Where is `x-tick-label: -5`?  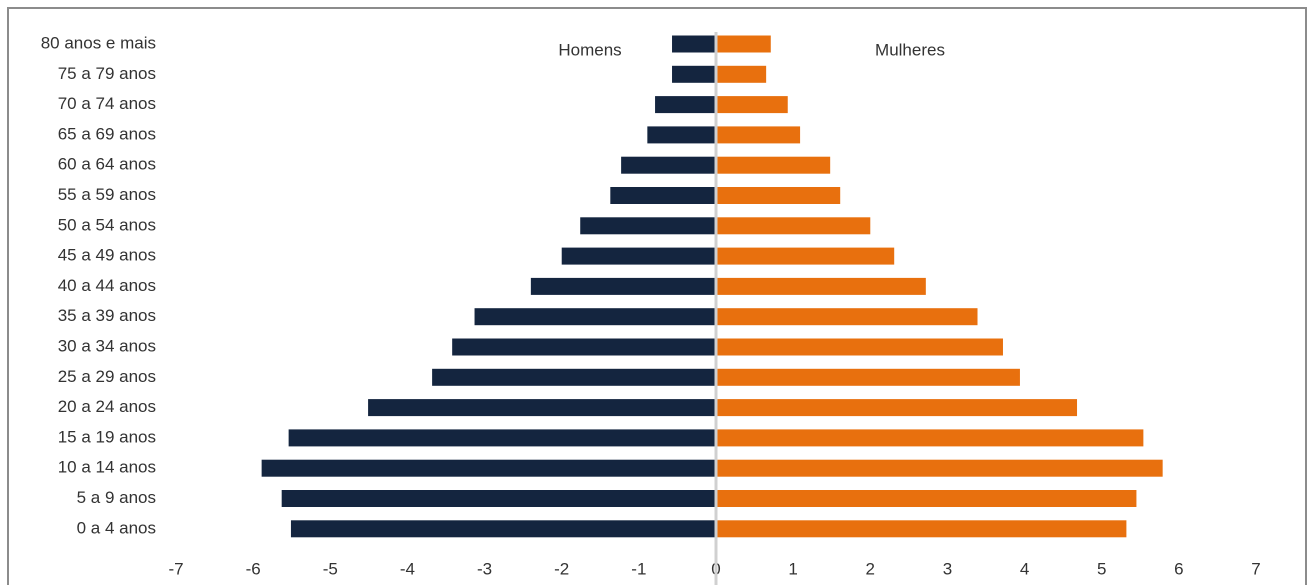 x-tick-label: -5 is located at coordinates (330, 568).